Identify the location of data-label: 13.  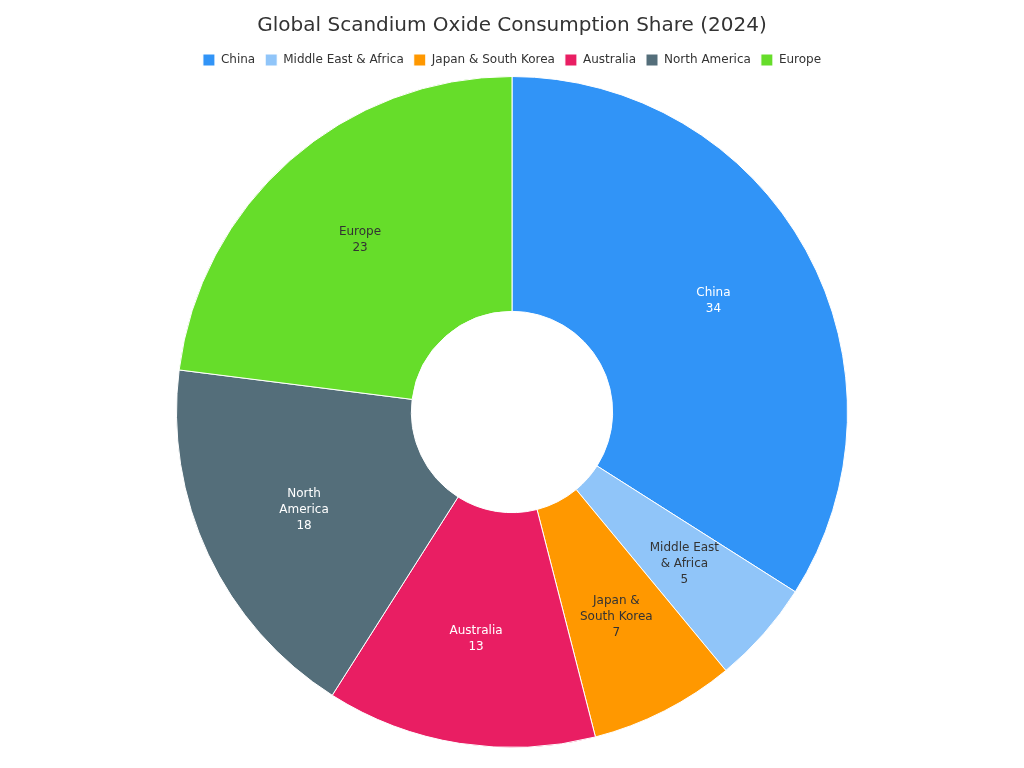
(476, 646).